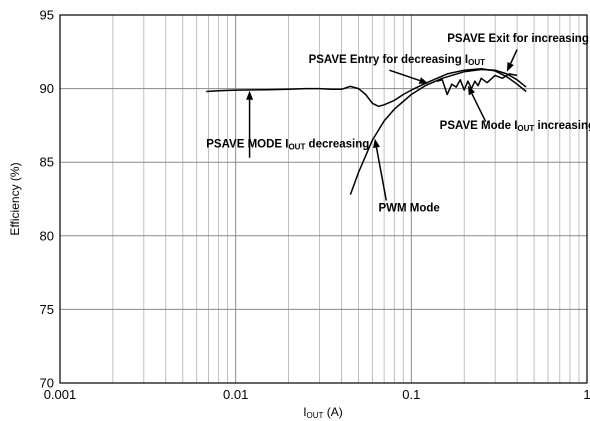 The image size is (590, 421). What do you see at coordinates (389, 60) in the screenshot?
I see `annotation-text: PSAVE Entry for decreasing I` at bounding box center [389, 60].